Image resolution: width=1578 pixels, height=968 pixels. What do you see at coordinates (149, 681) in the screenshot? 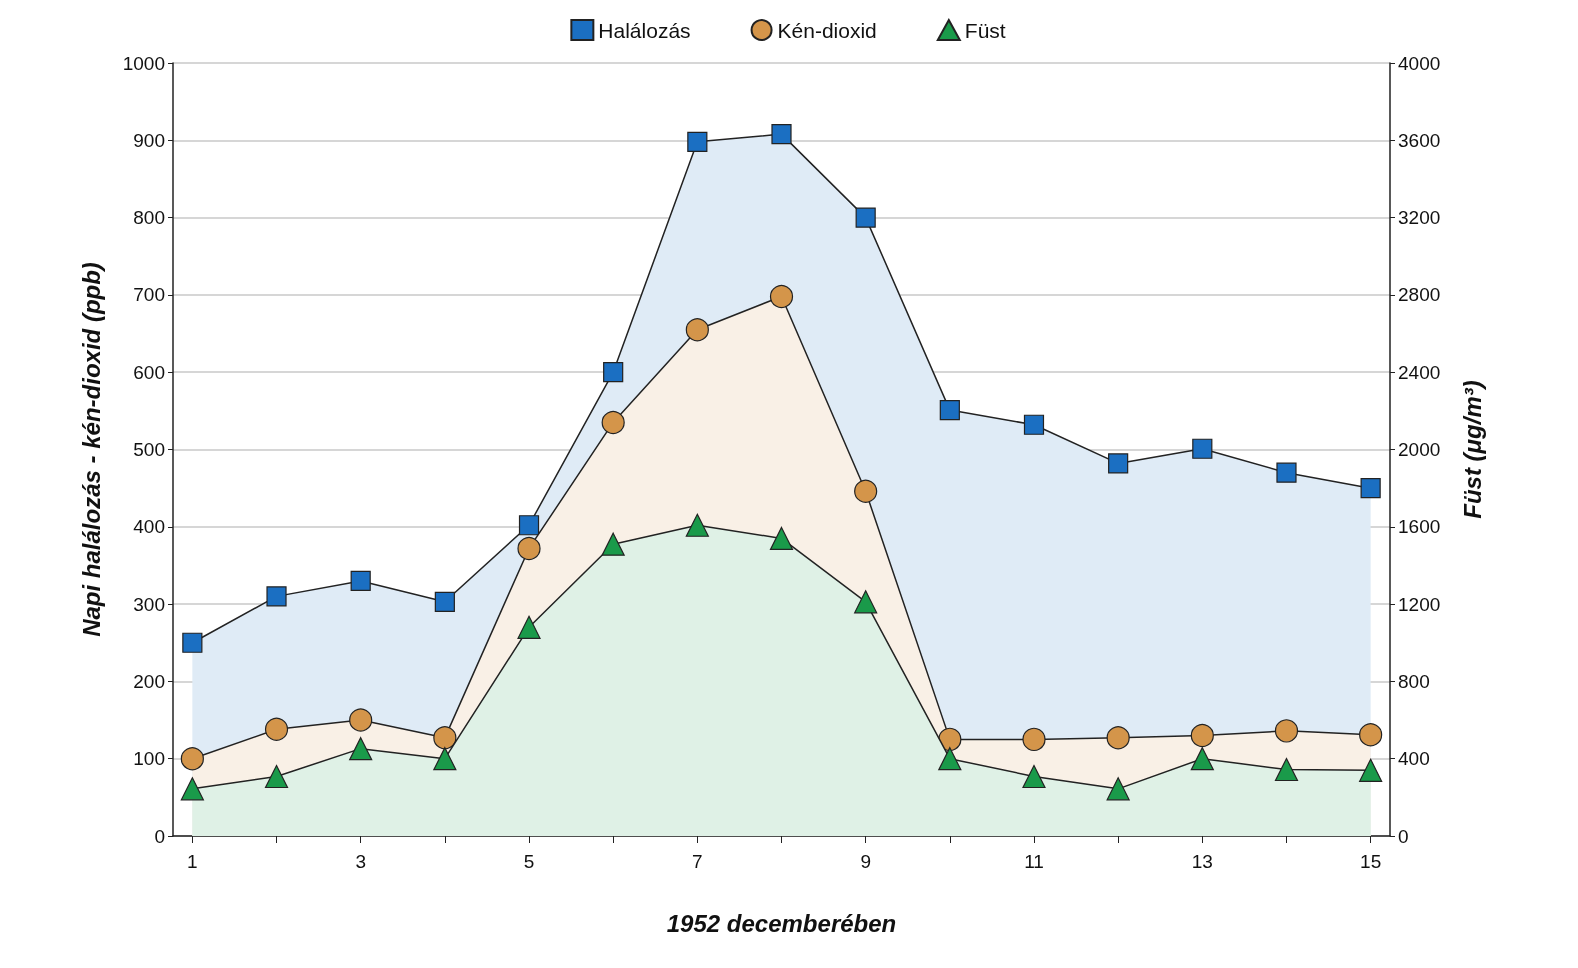
I see `y-tick-label: 200` at bounding box center [149, 681].